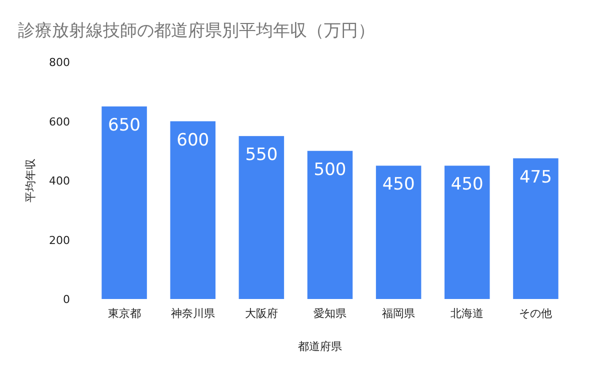  What do you see at coordinates (193, 140) in the screenshot?
I see `data-label: 600` at bounding box center [193, 140].